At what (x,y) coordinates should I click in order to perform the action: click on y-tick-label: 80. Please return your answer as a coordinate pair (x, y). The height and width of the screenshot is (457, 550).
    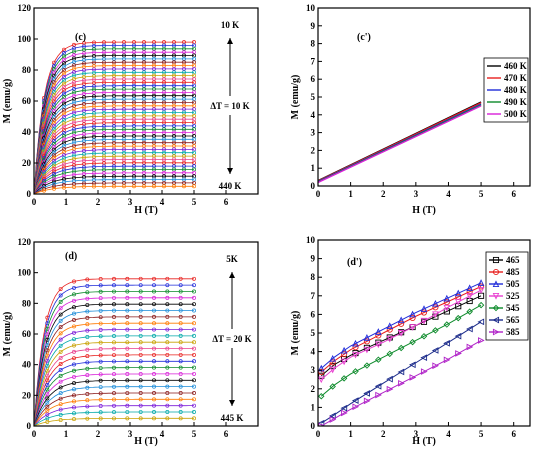
    Looking at the image, I should click on (27, 70).